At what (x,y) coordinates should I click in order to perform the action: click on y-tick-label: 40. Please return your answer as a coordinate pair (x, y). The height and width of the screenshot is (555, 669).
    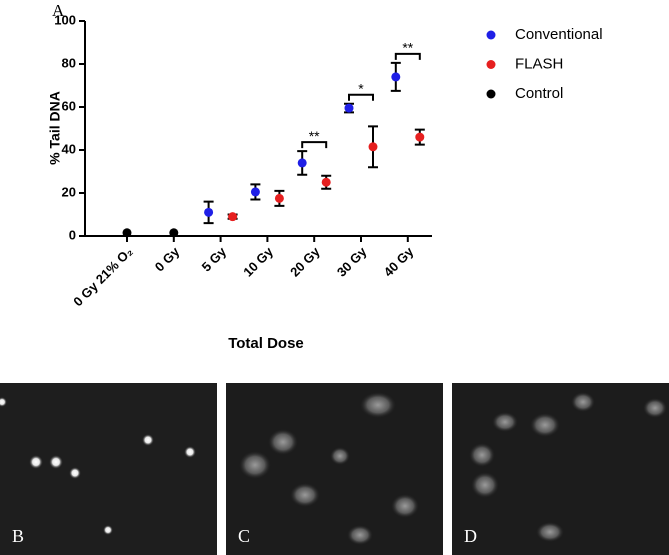
    Looking at the image, I should click on (69, 148).